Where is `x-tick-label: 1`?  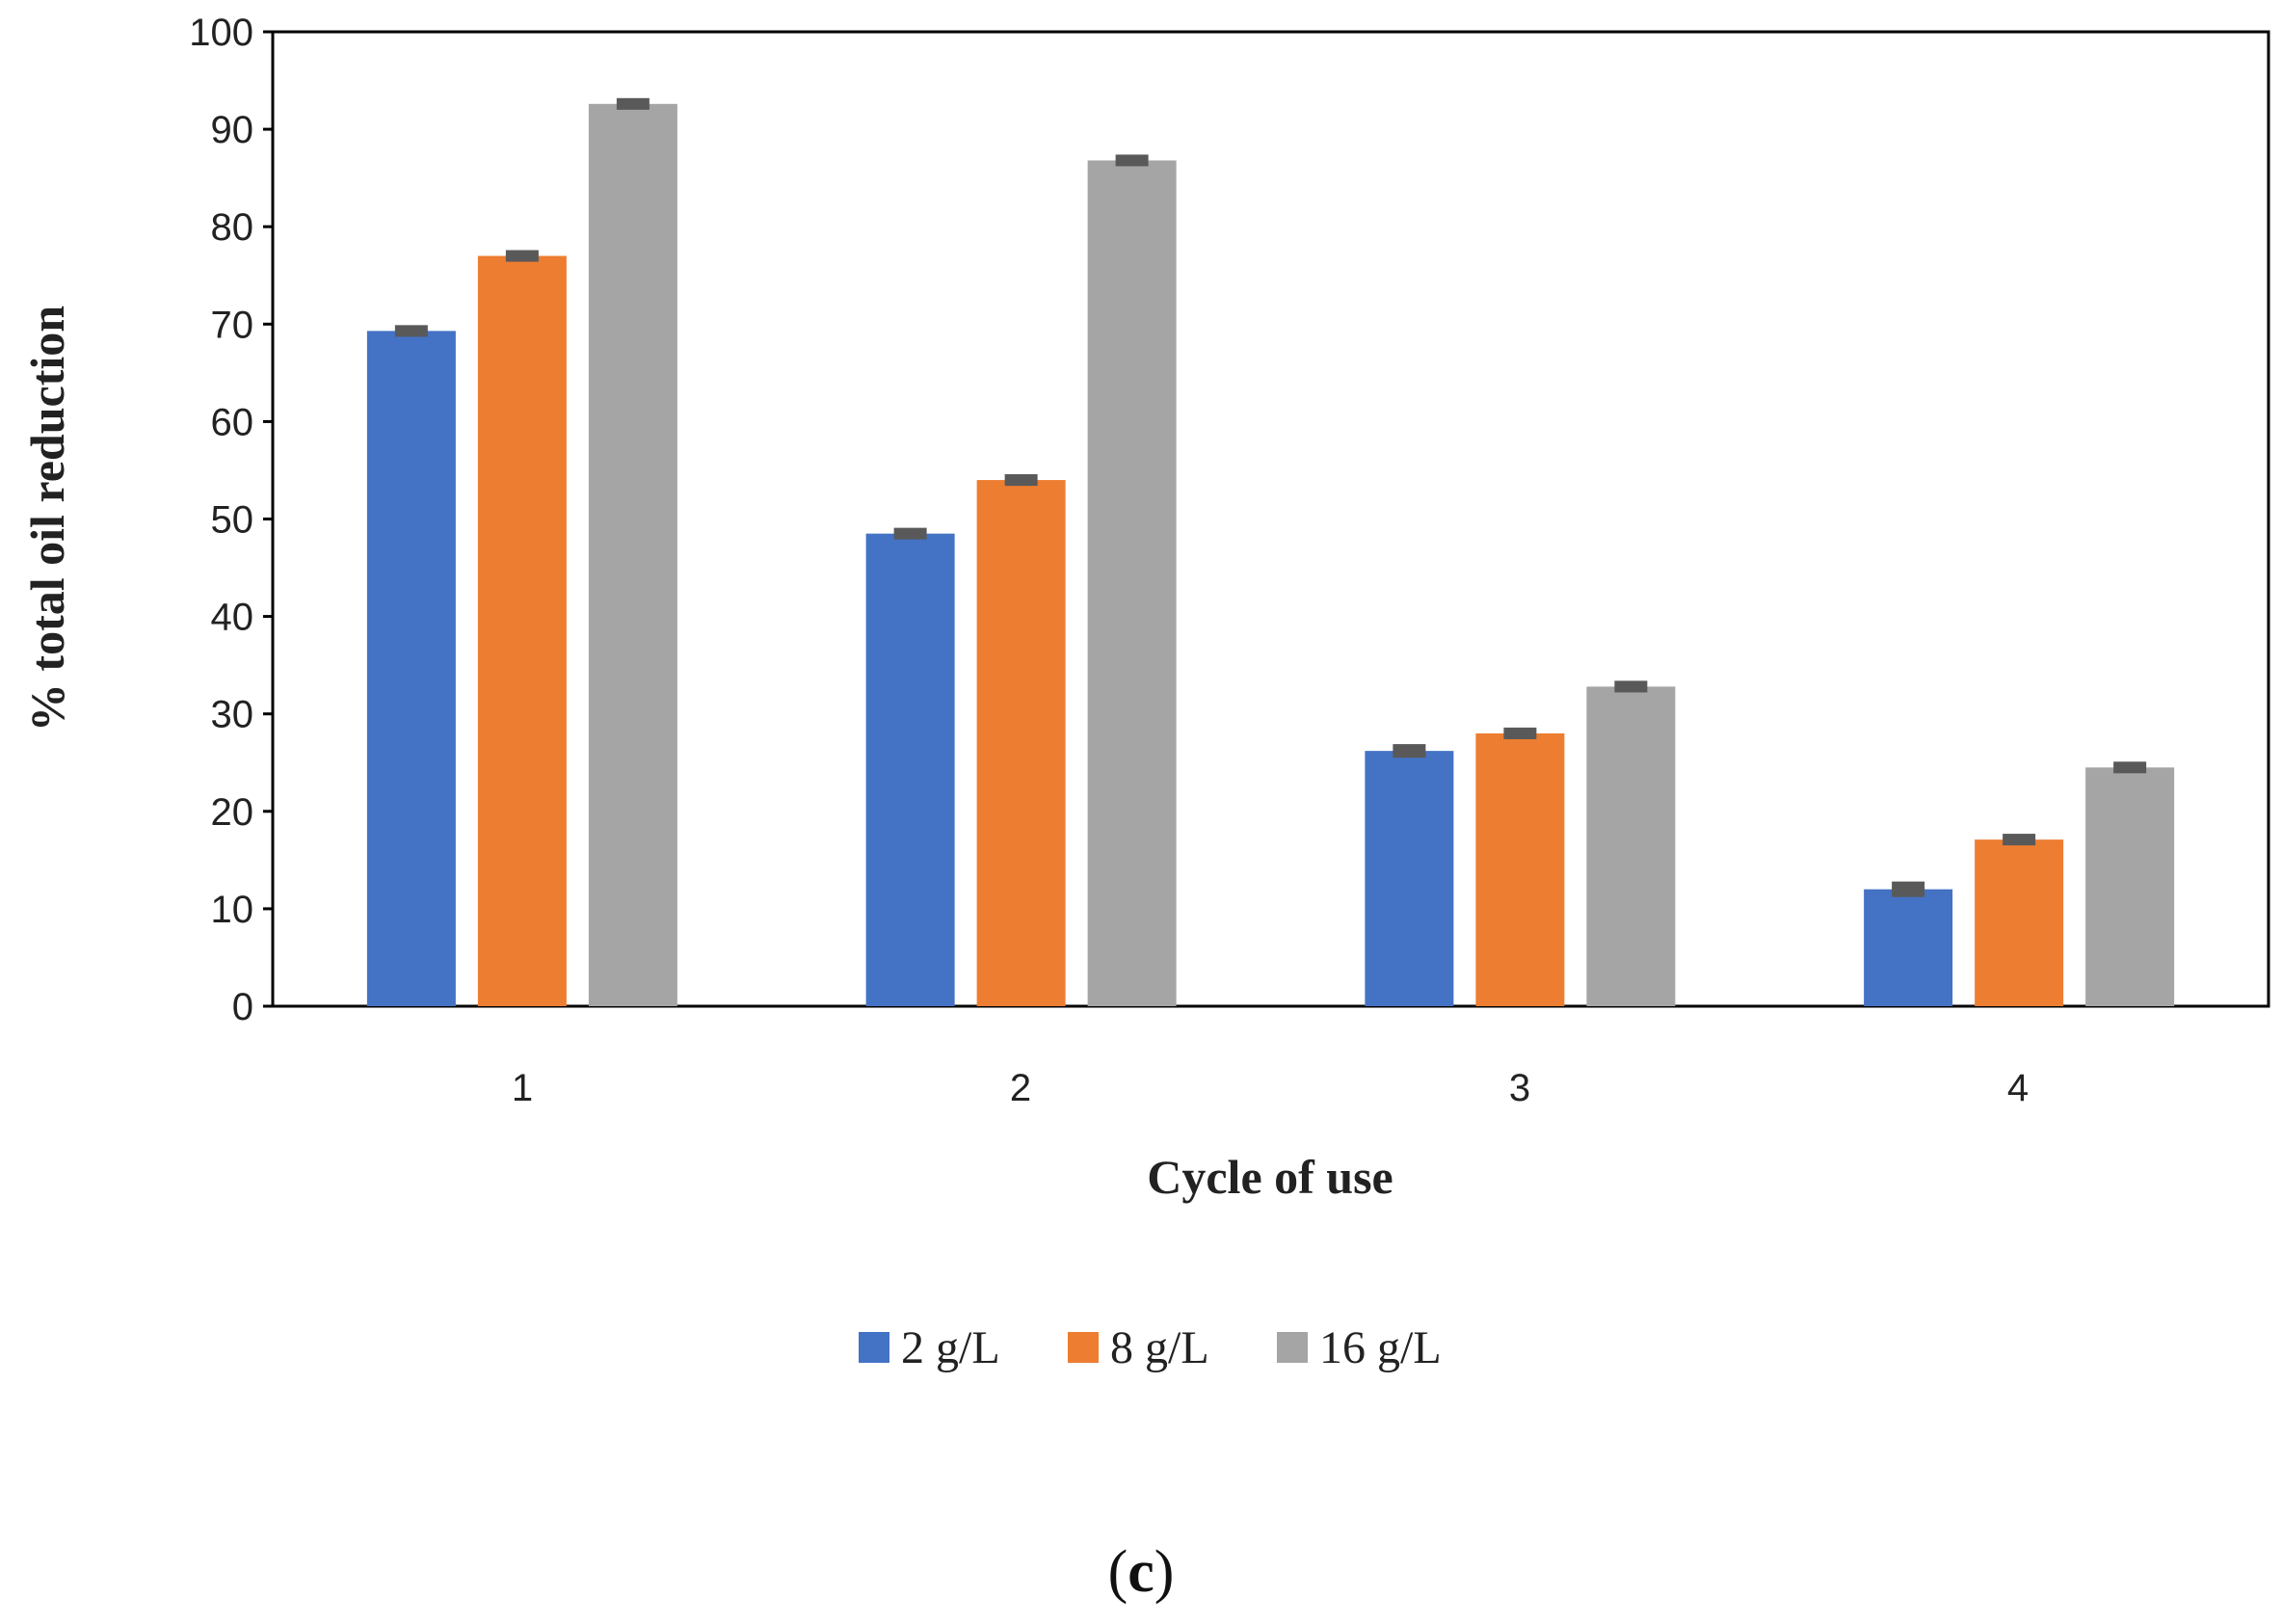 x-tick-label: 1 is located at coordinates (522, 1088).